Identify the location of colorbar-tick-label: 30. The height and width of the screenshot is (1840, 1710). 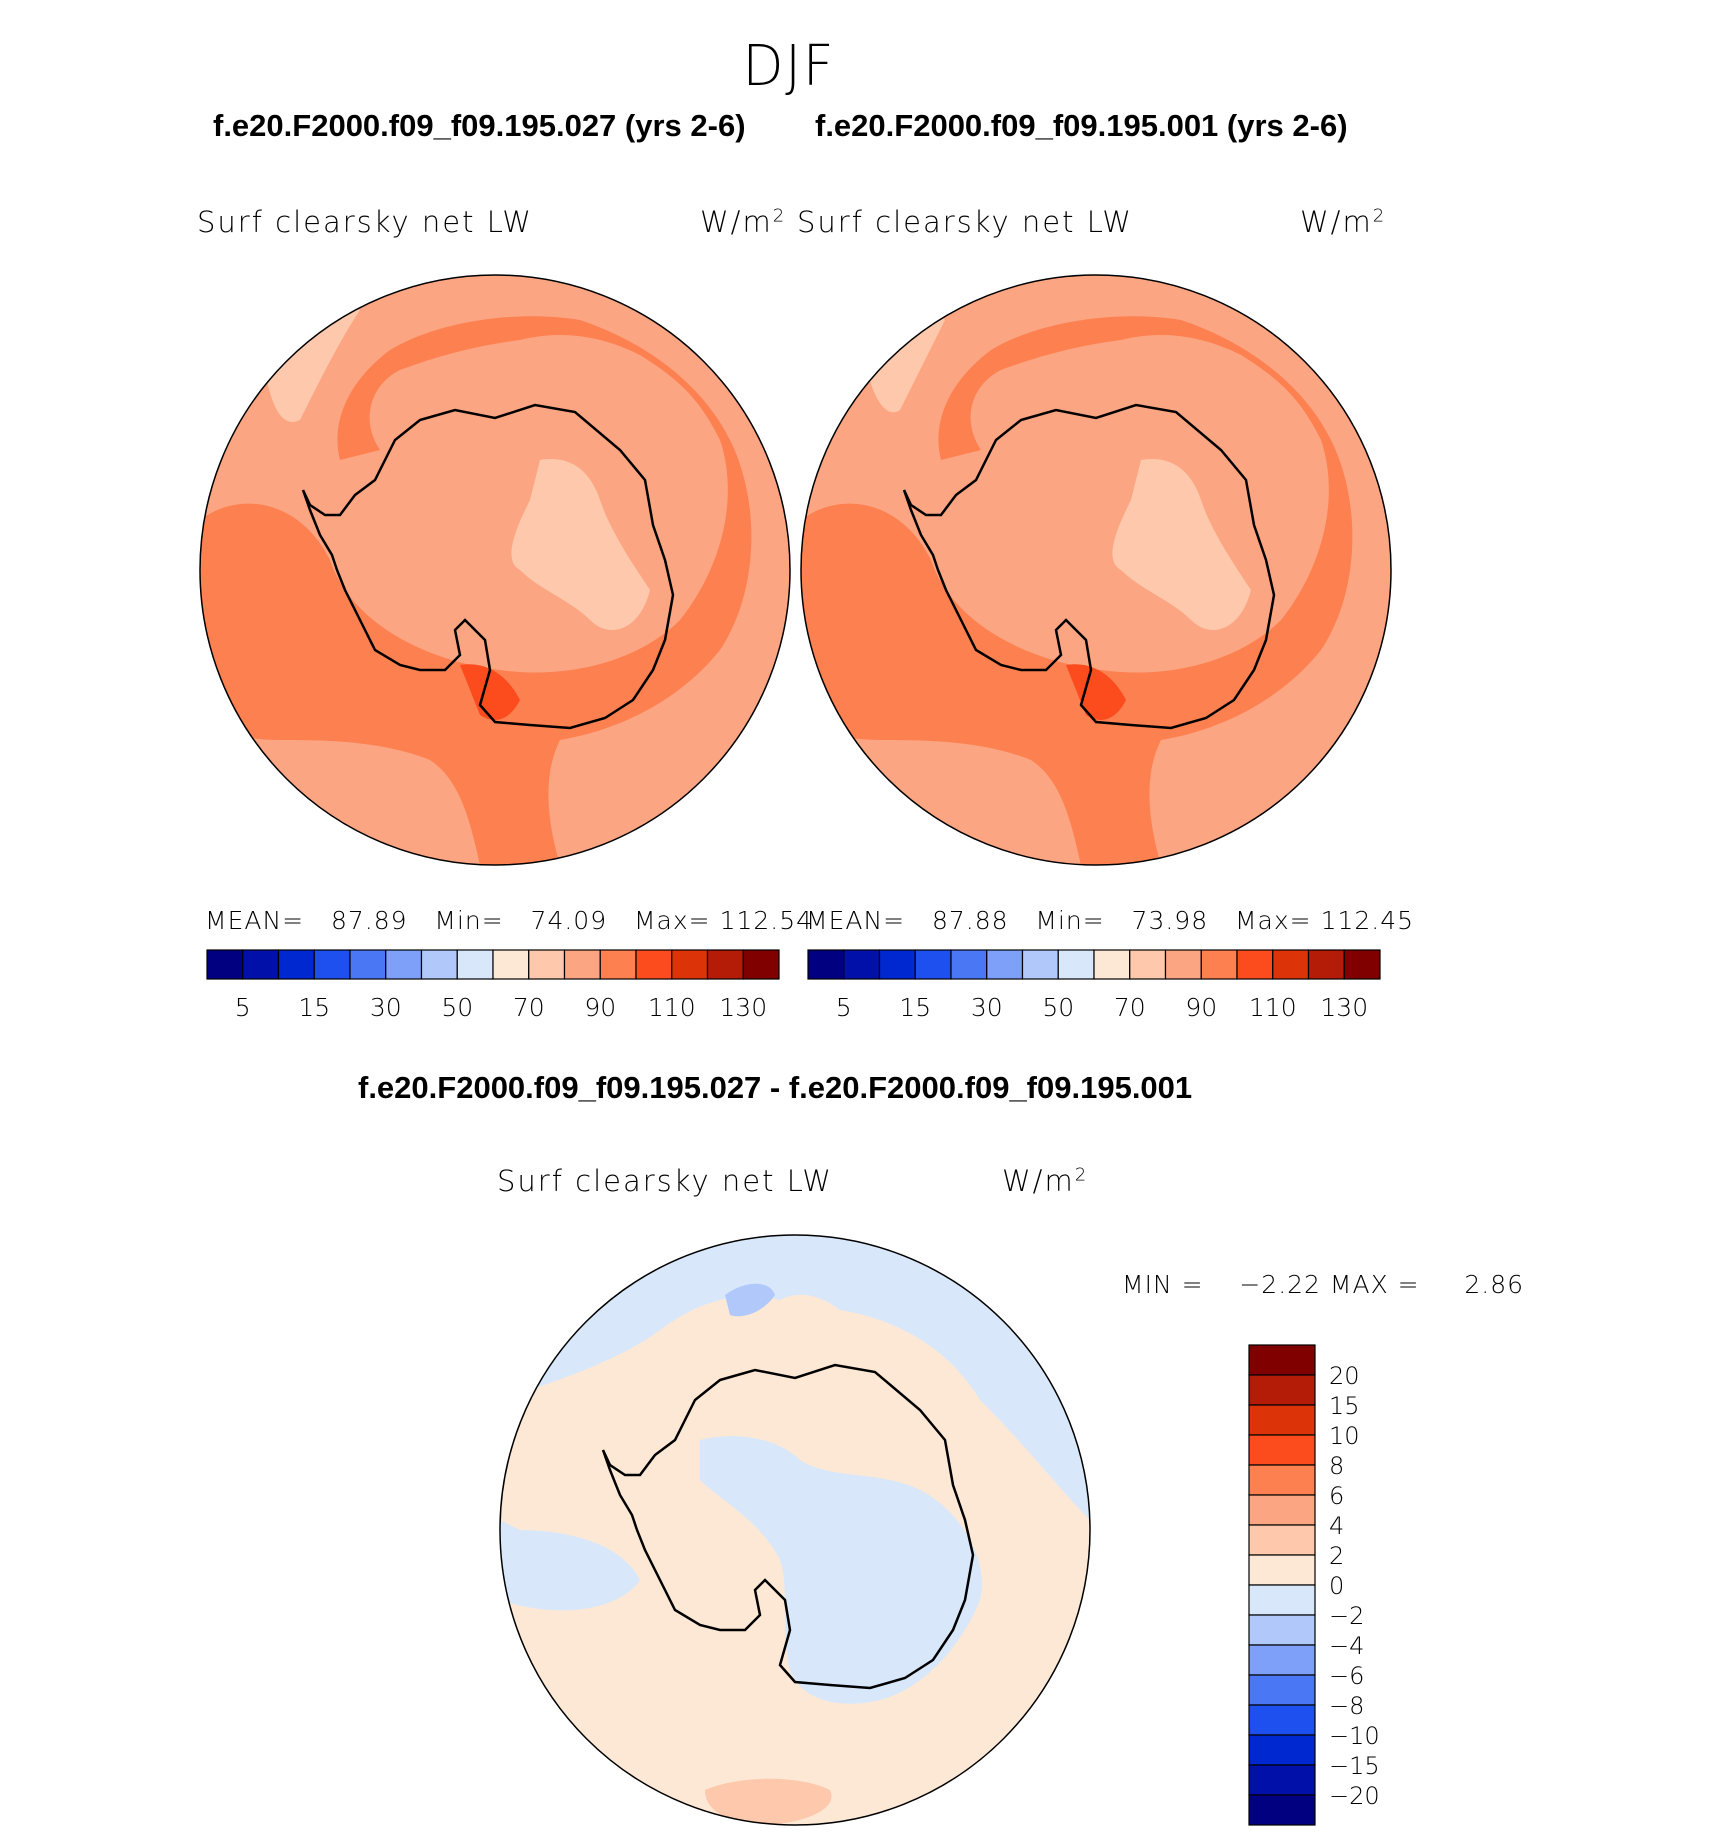
(386, 1007).